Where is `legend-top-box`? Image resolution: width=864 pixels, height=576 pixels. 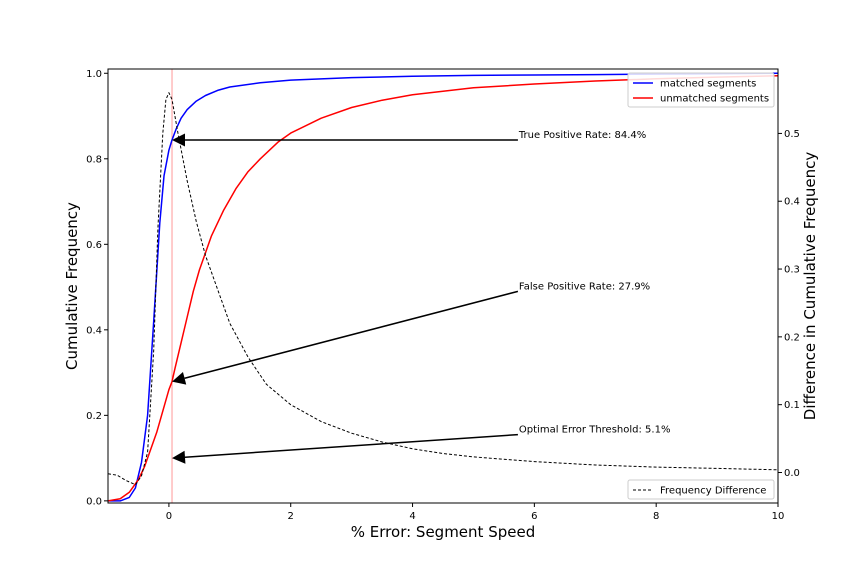
legend-top-box is located at coordinates (701, 90).